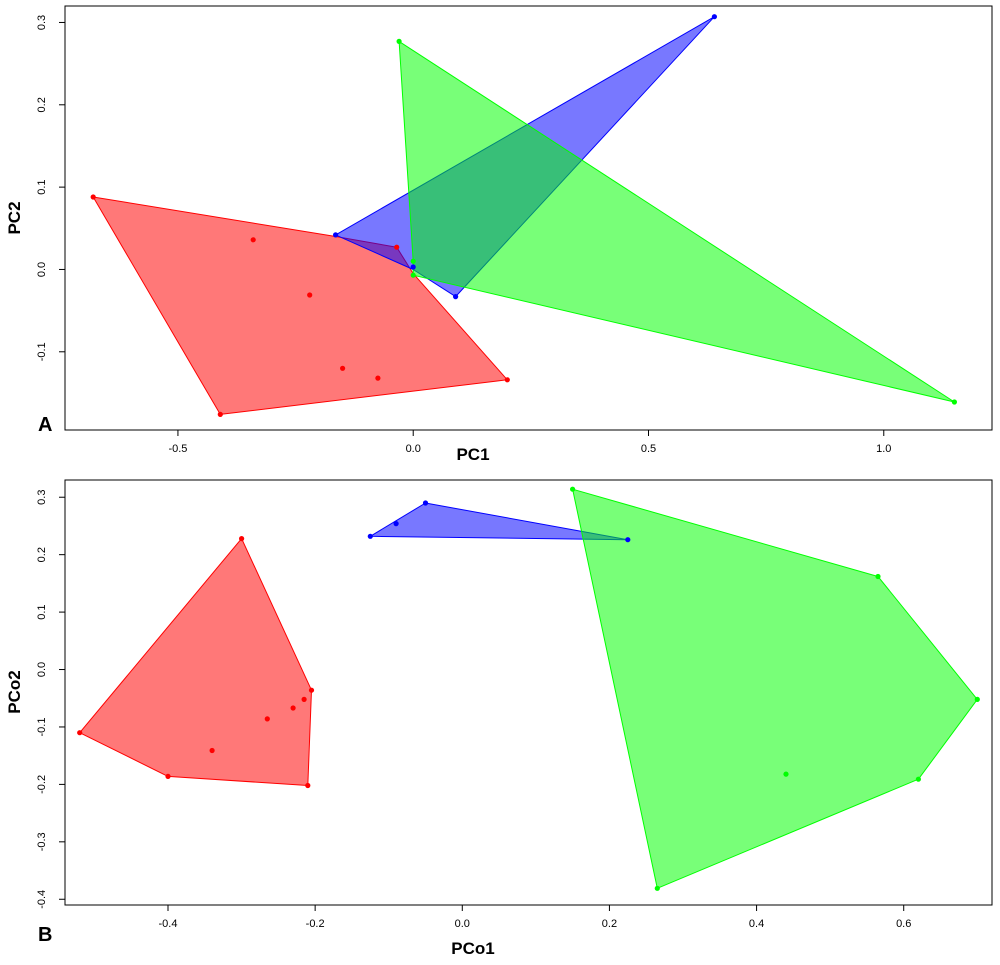 The height and width of the screenshot is (965, 1000). I want to click on panel-a-y-tick-label-3: 0.2, so click(42, 104).